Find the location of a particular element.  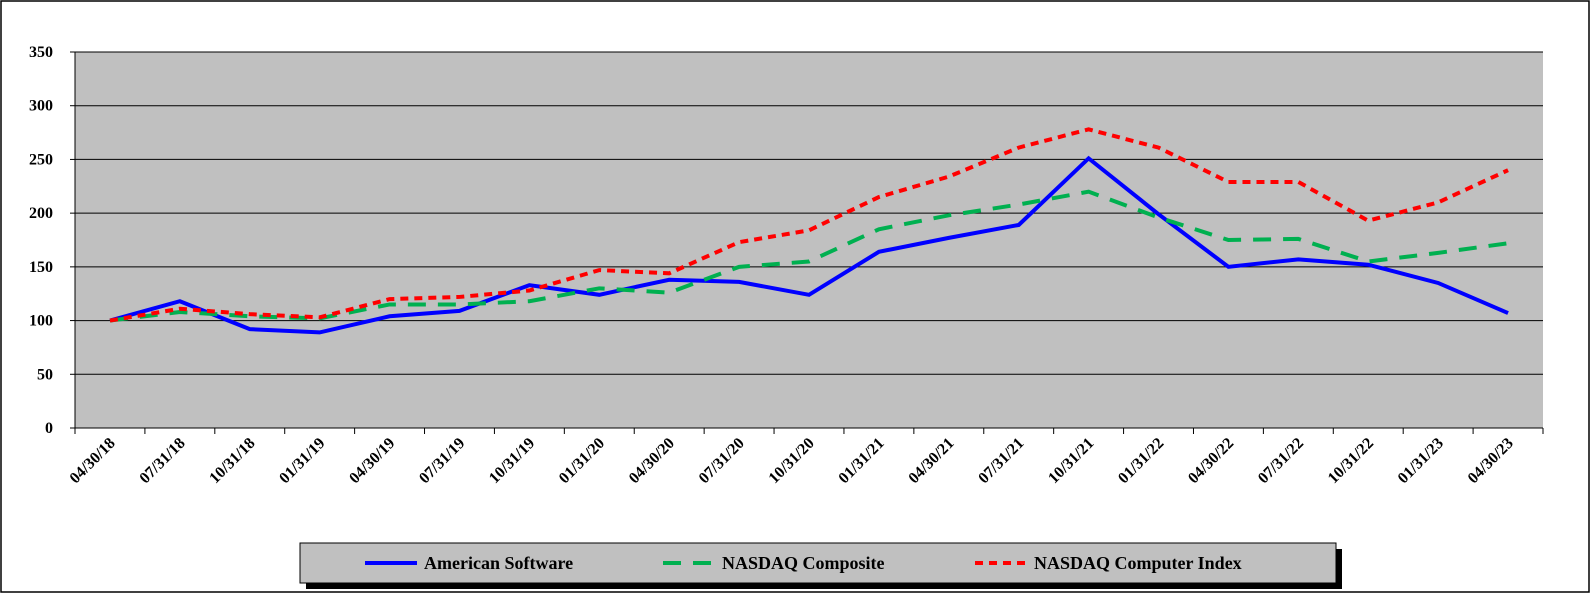

legend-label: NASDAQ Computer Index is located at coordinates (1138, 563).